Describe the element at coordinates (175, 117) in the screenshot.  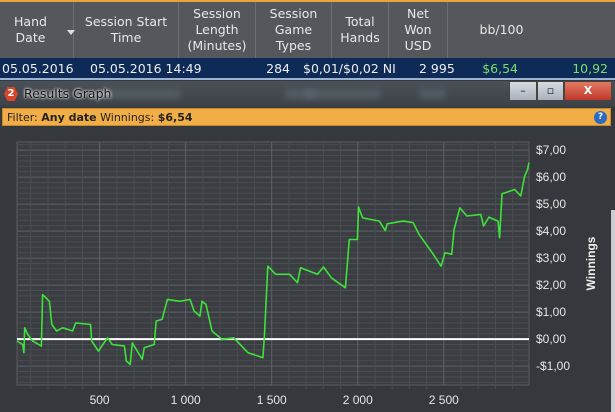
I see `winnings-value: $6,54` at that location.